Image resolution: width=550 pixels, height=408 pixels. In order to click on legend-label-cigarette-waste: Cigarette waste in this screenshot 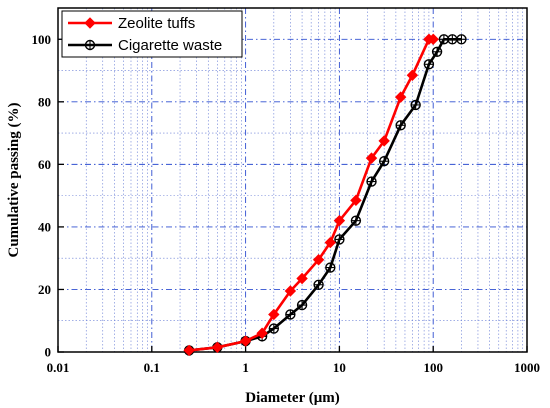, I will do `click(170, 45)`.